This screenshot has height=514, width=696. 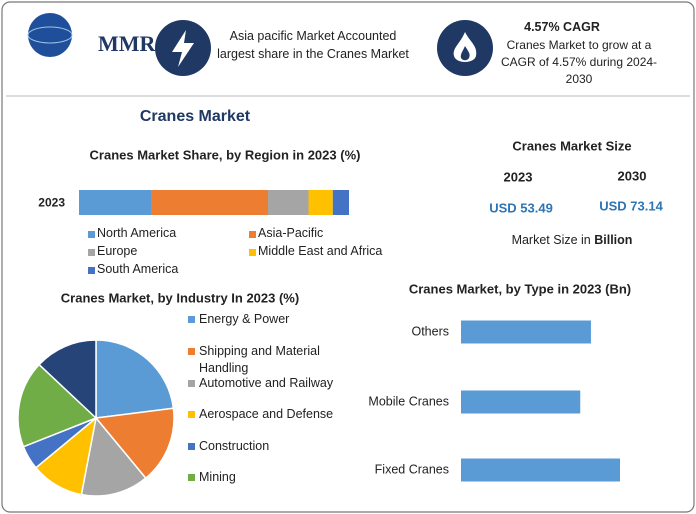 What do you see at coordinates (518, 176) in the screenshot?
I see `size-year: 2023` at bounding box center [518, 176].